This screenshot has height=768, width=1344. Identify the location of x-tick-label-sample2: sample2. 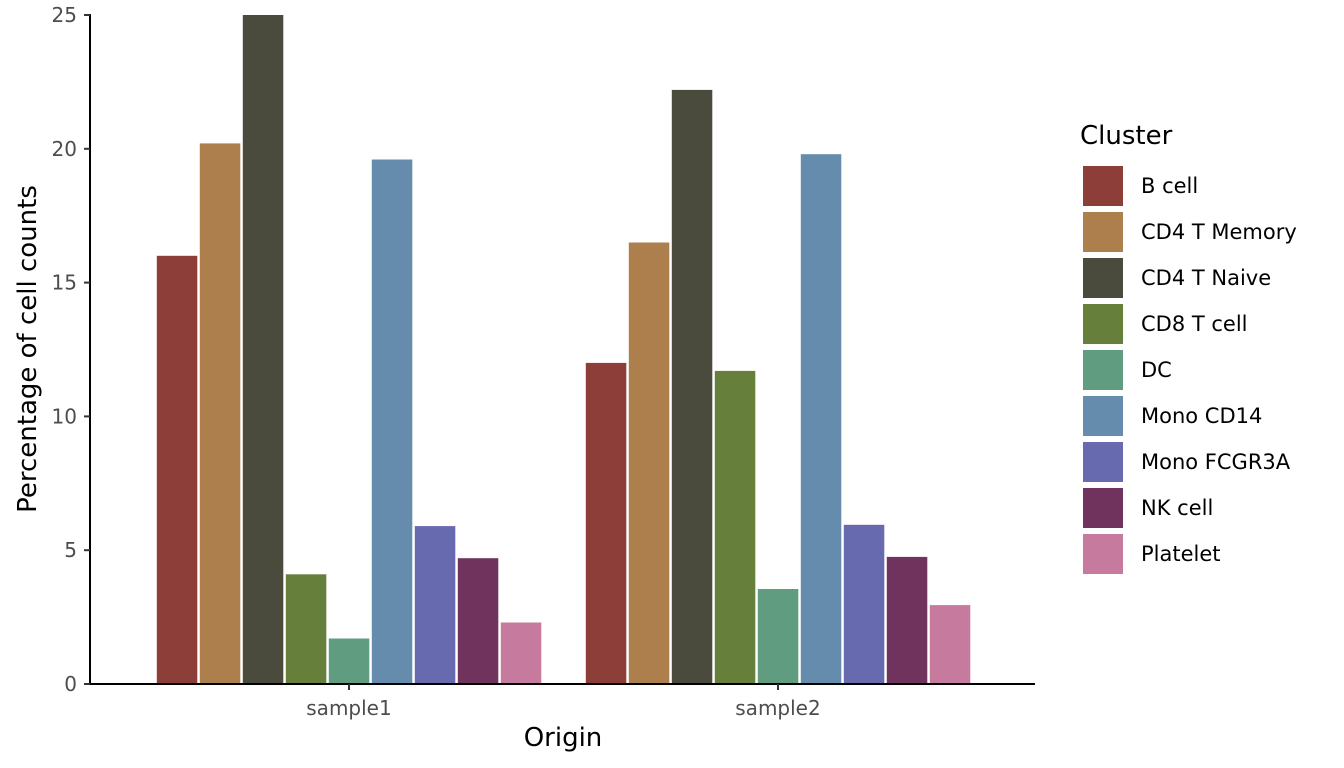
(777, 708).